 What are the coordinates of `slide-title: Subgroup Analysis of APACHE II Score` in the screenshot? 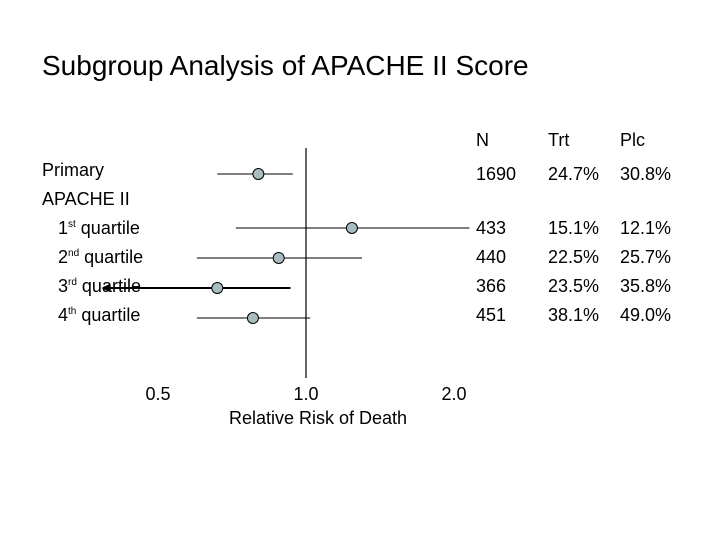 It's located at (285, 65).